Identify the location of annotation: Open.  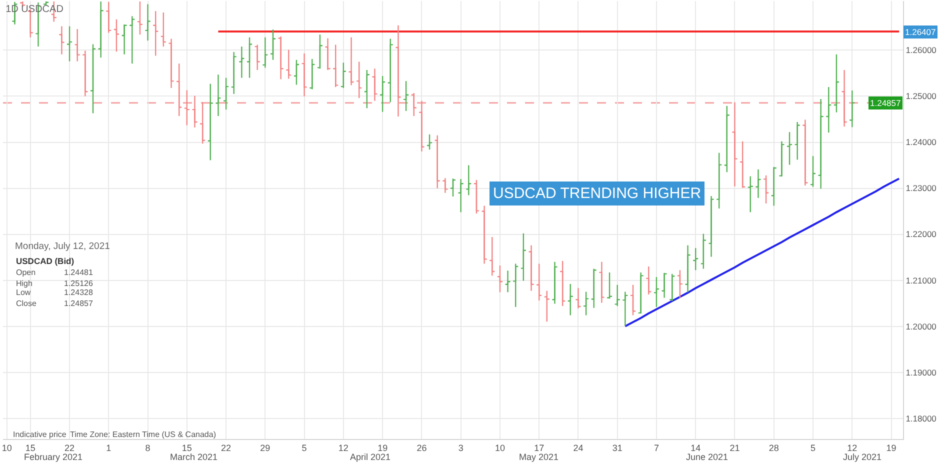
(26, 272).